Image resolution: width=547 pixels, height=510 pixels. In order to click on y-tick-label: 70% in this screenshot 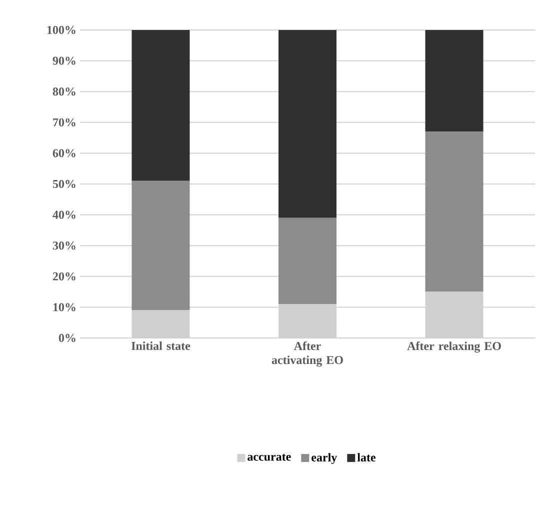, I will do `click(64, 122)`.